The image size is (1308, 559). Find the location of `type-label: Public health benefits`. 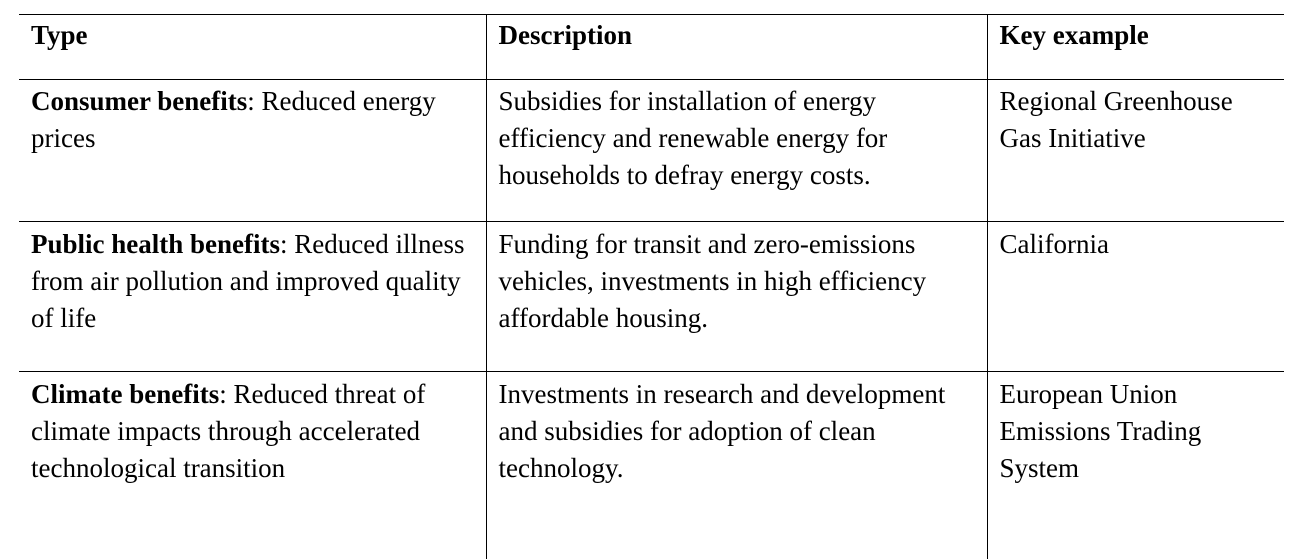

type-label: Public health benefits is located at coordinates (155, 244).